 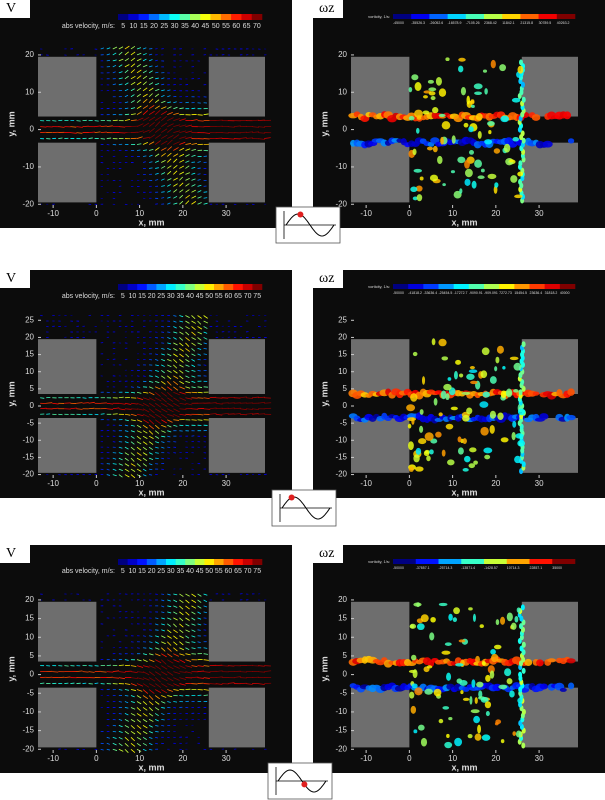 What do you see at coordinates (452, 758) in the screenshot?
I see `x-tick-label: 10` at bounding box center [452, 758].